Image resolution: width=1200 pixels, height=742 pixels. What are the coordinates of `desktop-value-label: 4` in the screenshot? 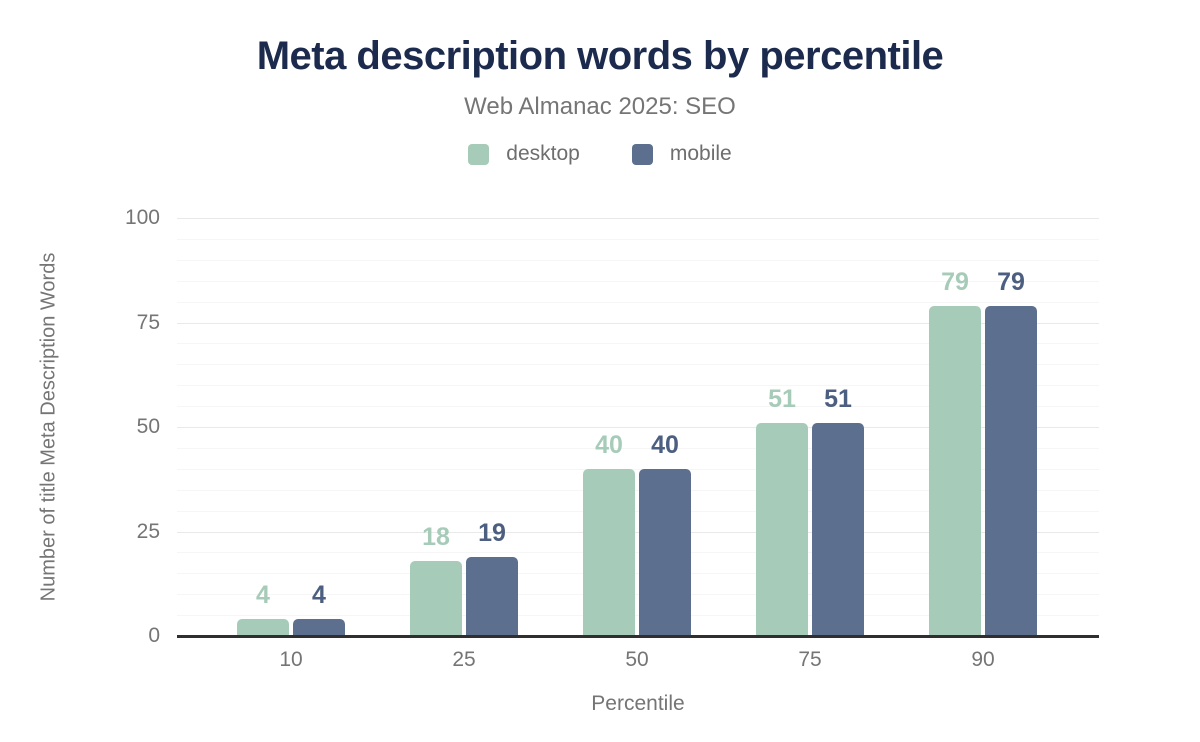 It's located at (263, 595).